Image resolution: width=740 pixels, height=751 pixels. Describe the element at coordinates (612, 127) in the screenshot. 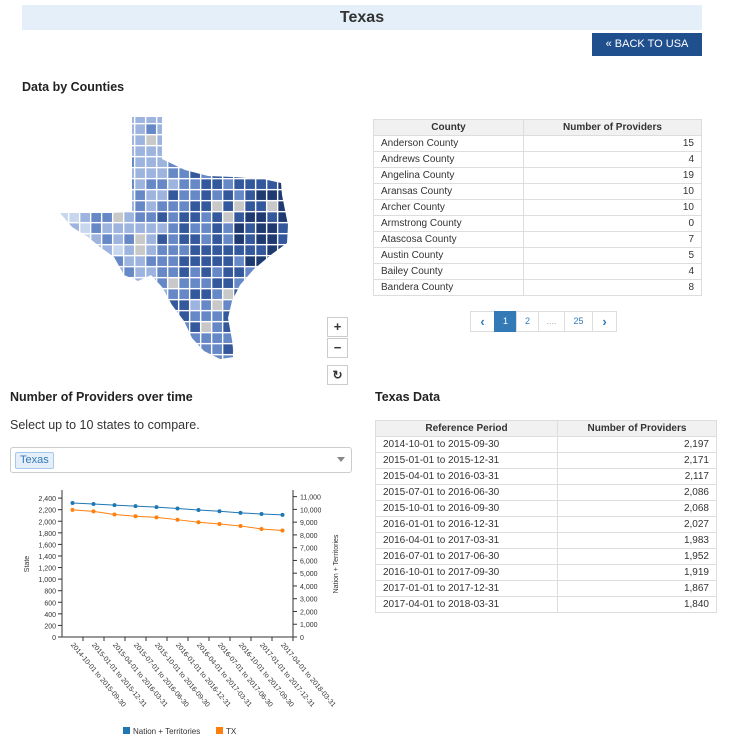

I see `column-header: Number of Providers` at that location.